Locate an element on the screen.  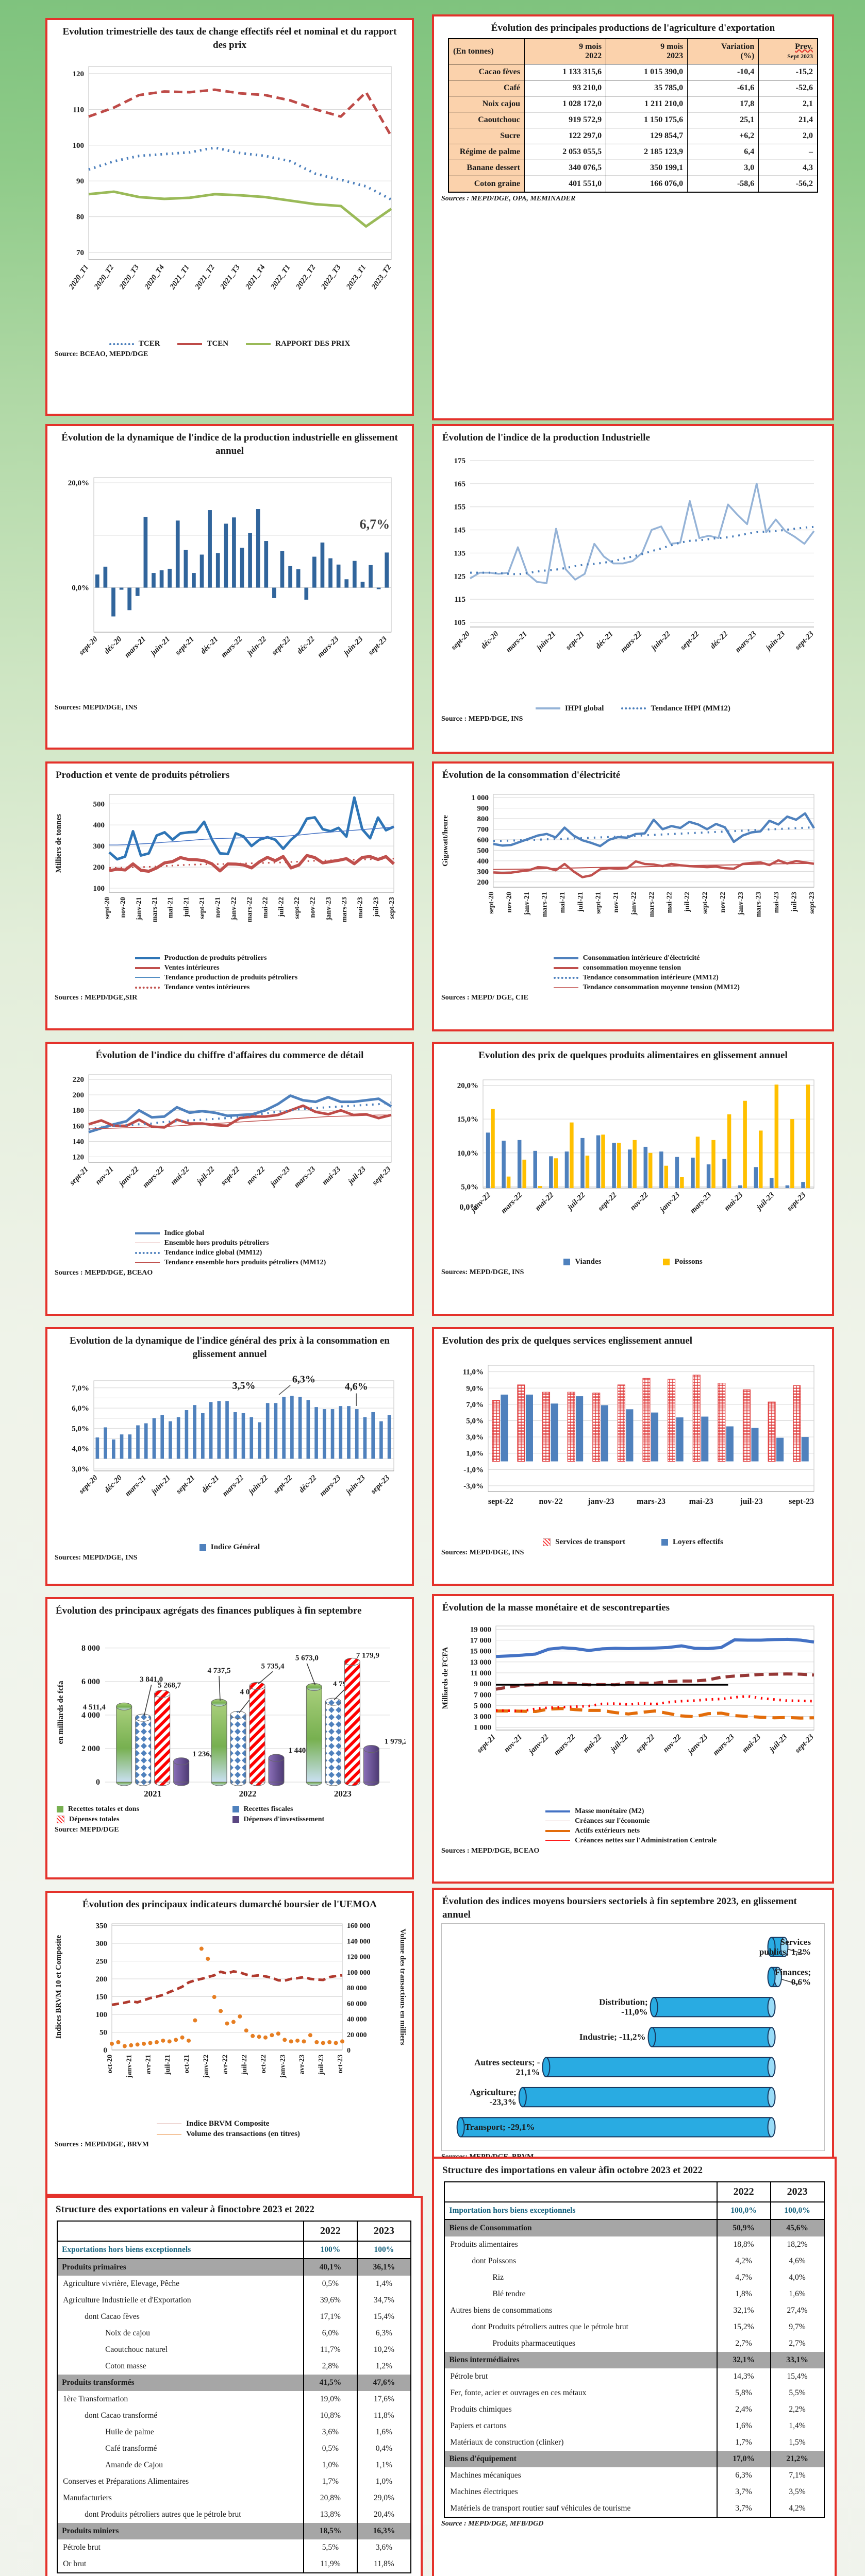
svg-text: 350 is located at coordinates (102, 1926).